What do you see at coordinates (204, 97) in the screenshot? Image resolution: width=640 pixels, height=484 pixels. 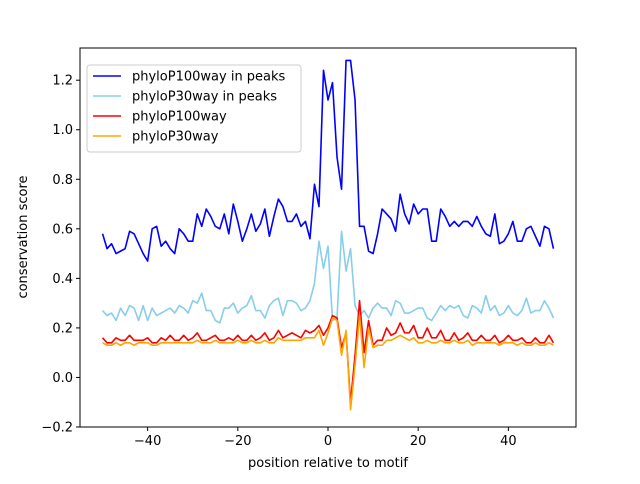 I see `legend-label: phyloP30way in peaks` at bounding box center [204, 97].